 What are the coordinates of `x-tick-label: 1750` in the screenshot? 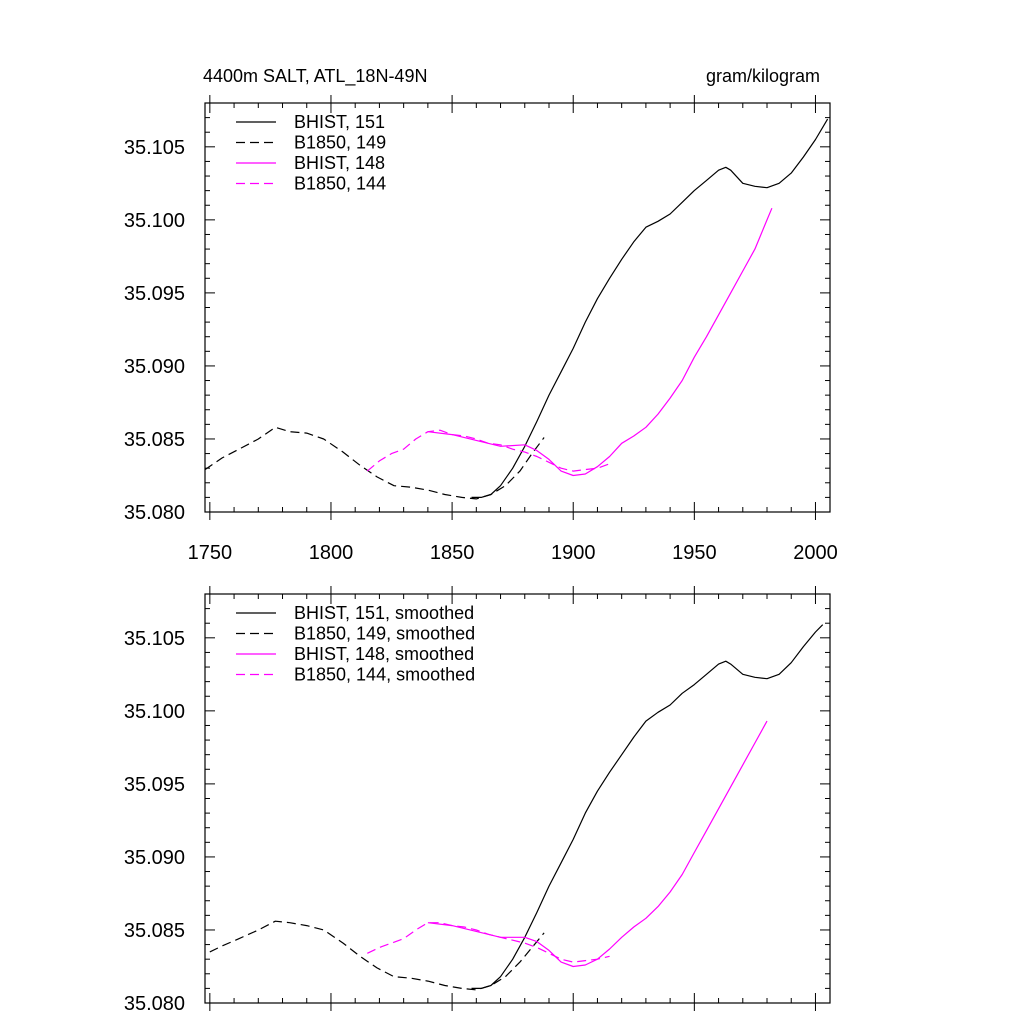 It's located at (210, 553).